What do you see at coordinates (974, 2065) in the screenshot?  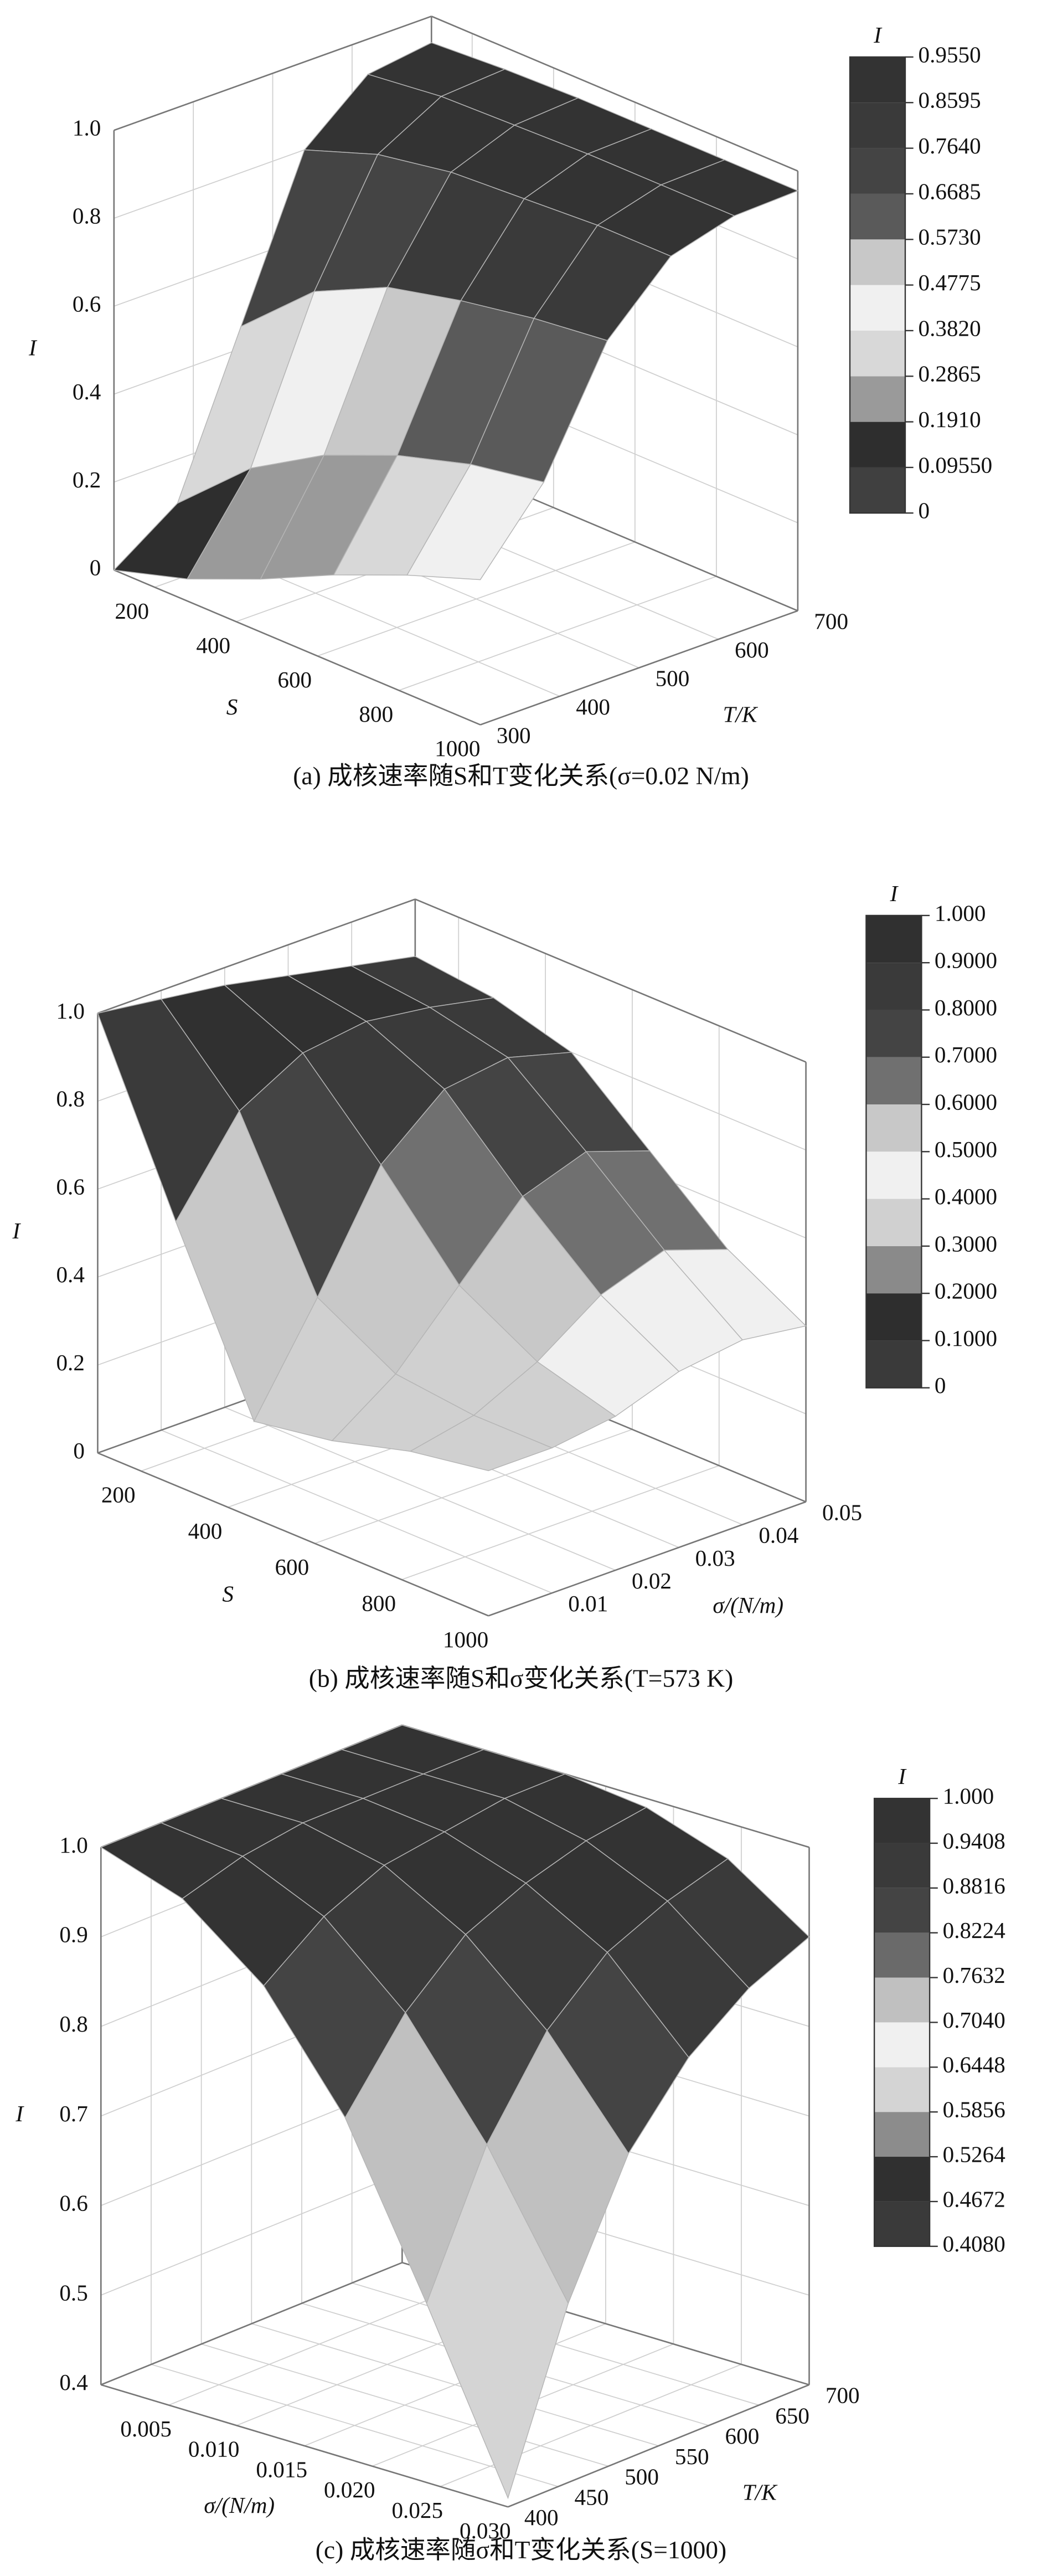 I see `colorbar-tick-label: 0.6448` at bounding box center [974, 2065].